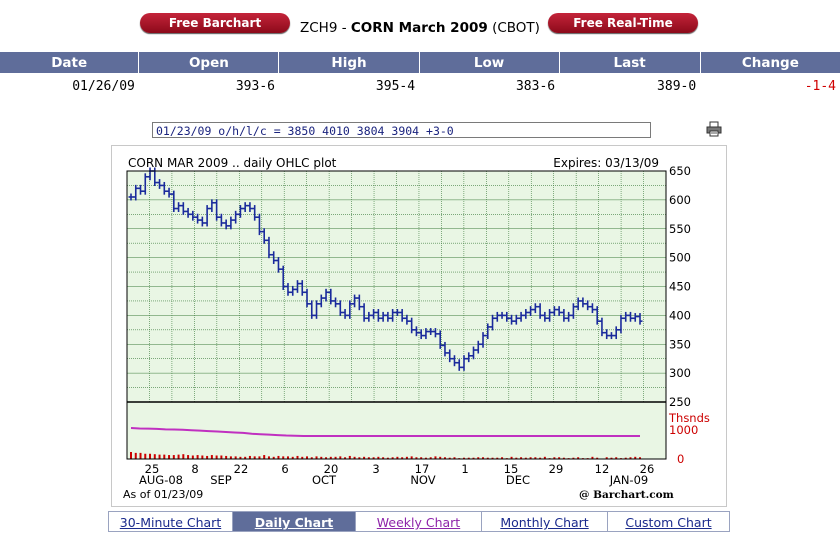 The image size is (840, 540). What do you see at coordinates (714, 129) in the screenshot?
I see `printer-icon` at bounding box center [714, 129].